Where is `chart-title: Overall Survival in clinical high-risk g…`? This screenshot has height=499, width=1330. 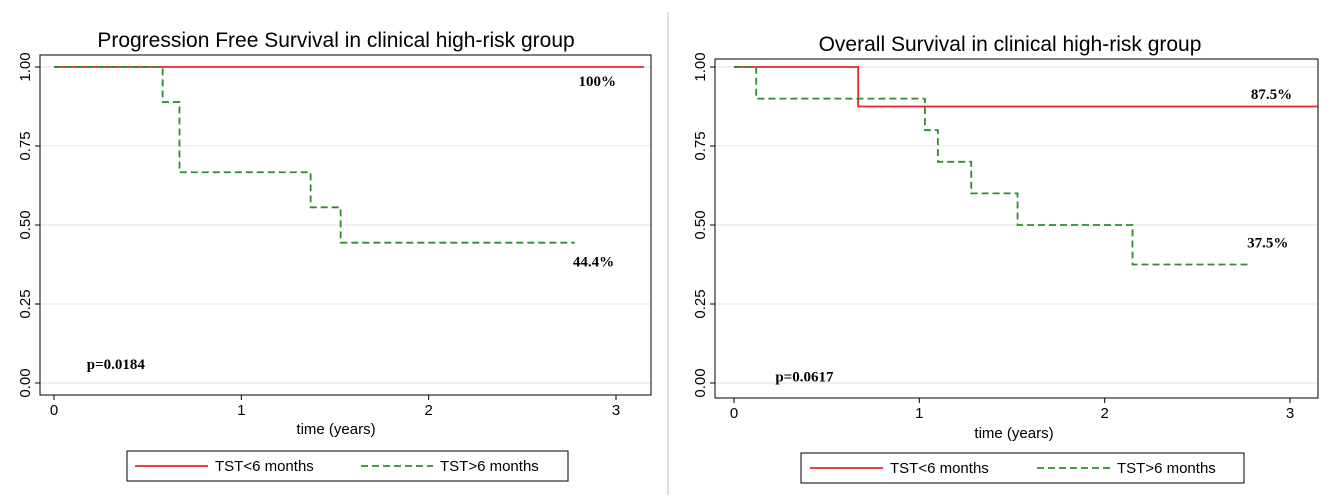
chart-title: Overall Survival in clinical high-risk g… is located at coordinates (1010, 44).